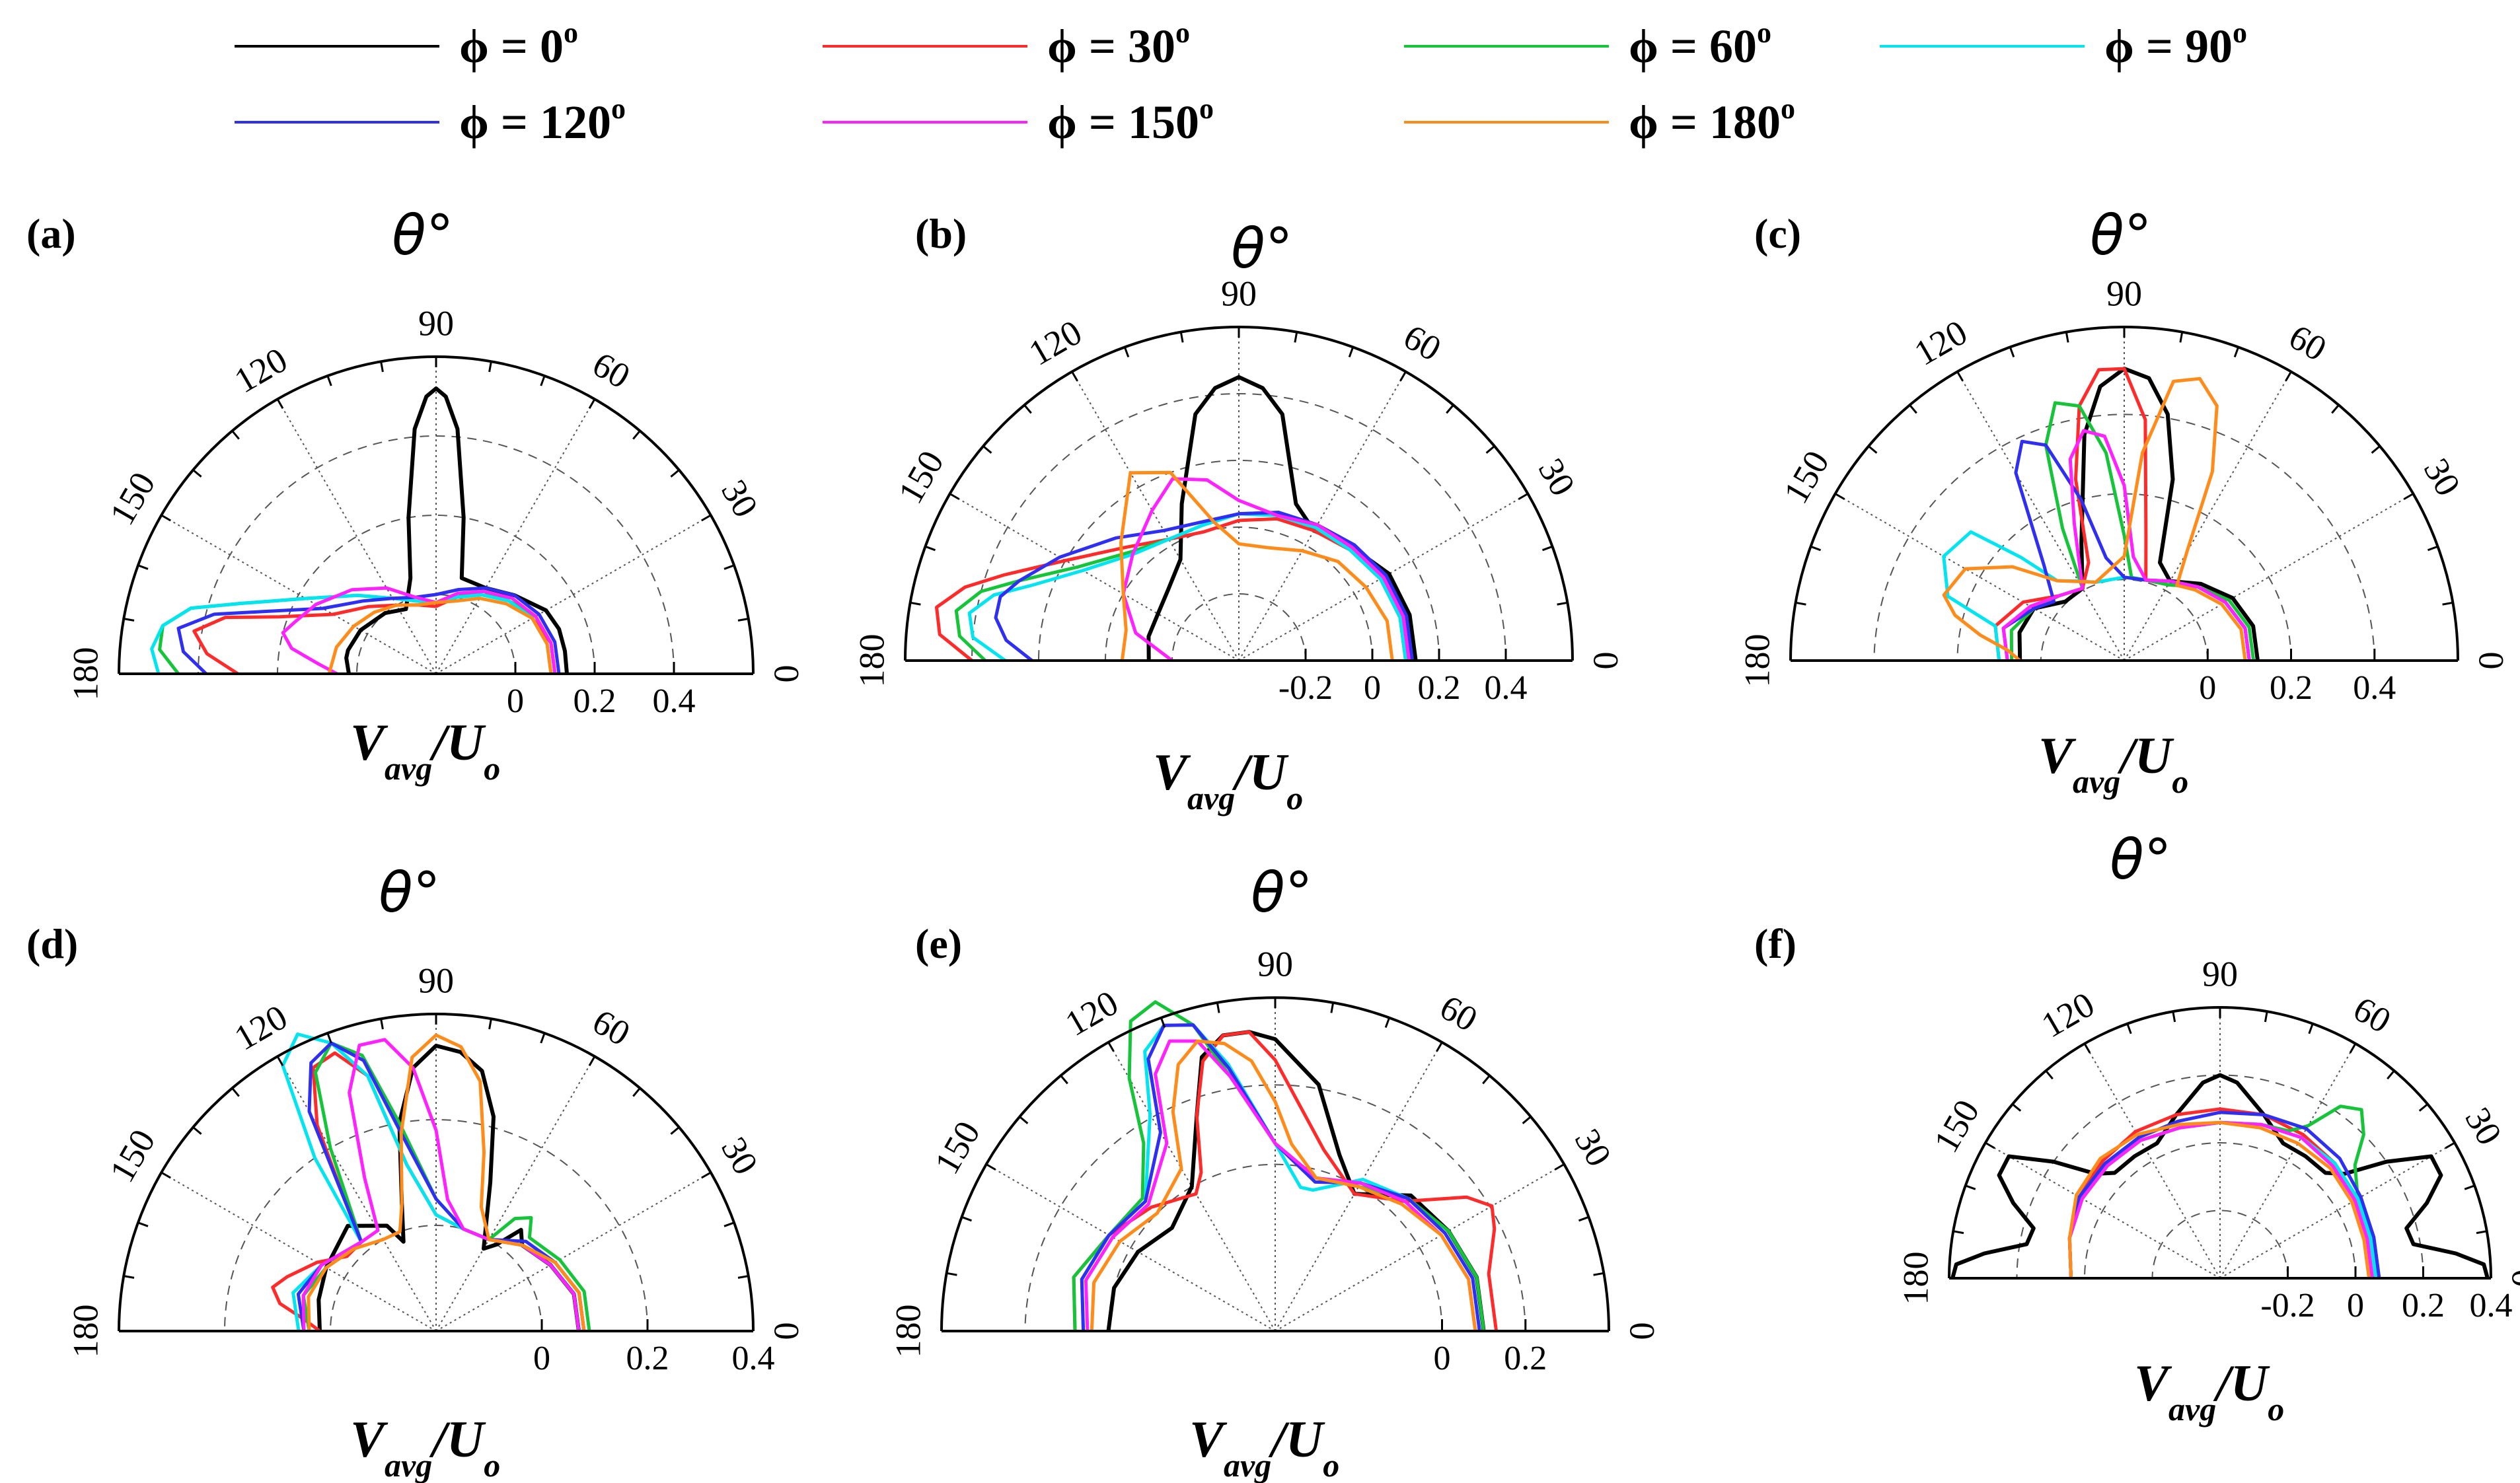  I want to click on legend-item: ϕ = 120o, so click(430, 120).